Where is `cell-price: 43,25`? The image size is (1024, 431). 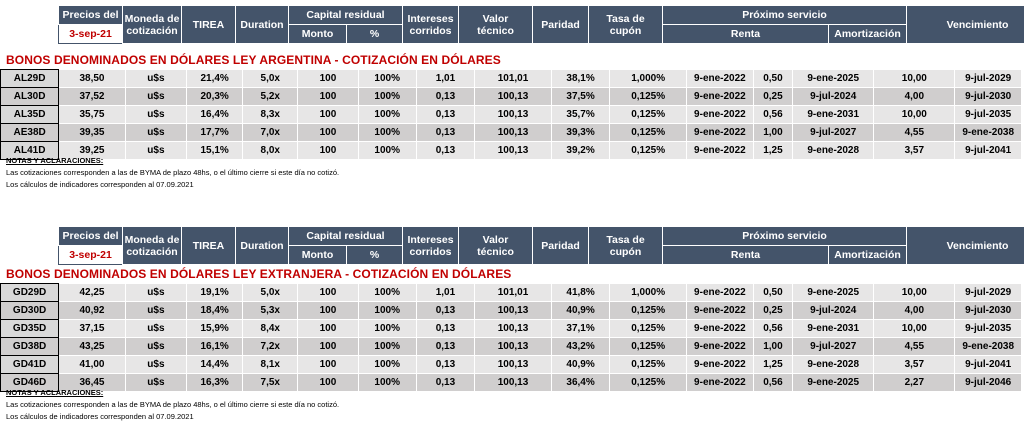 cell-price: 43,25 is located at coordinates (92, 346).